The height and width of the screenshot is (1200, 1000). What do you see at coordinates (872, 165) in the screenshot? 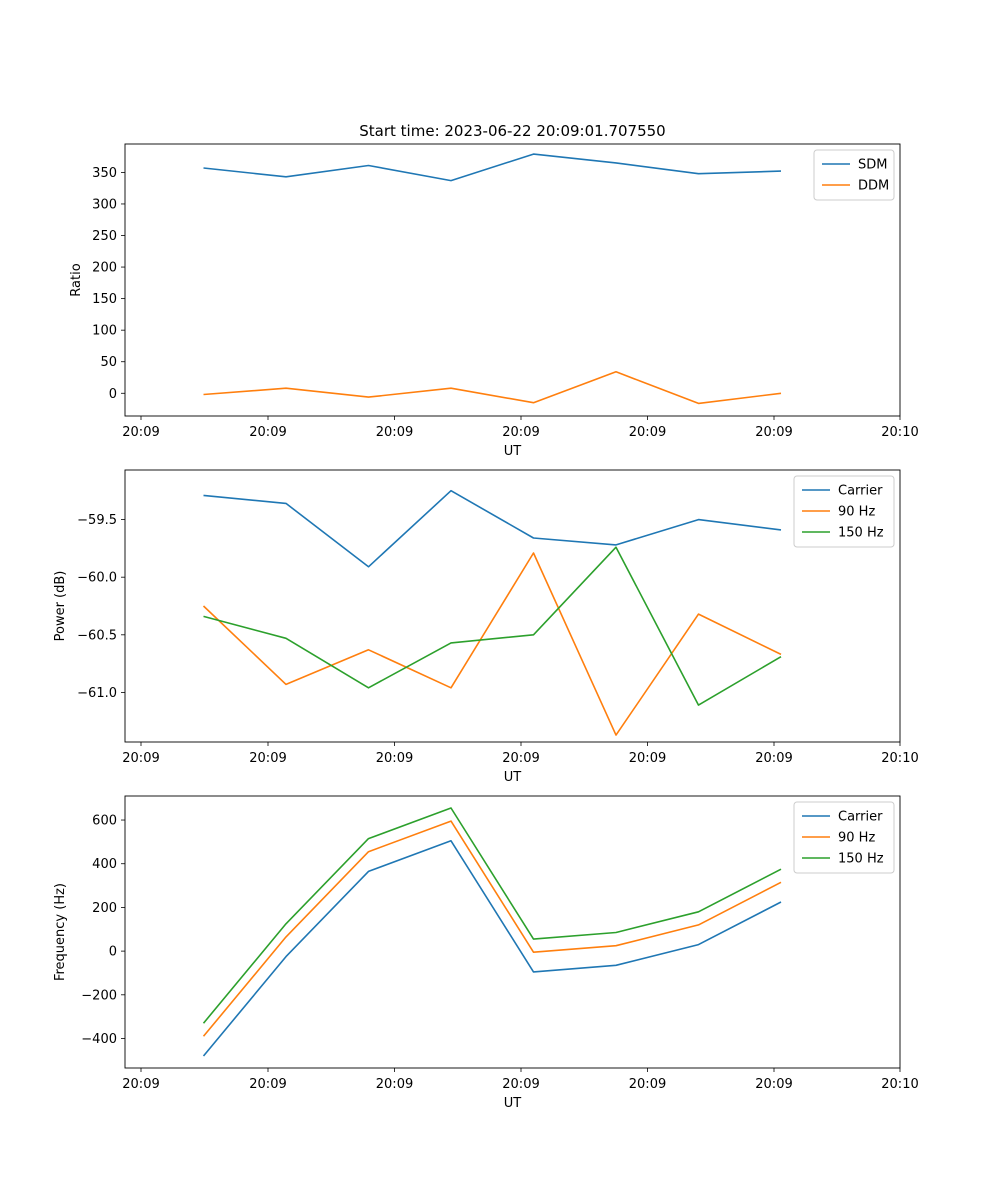
I see `legend-label: SDM` at bounding box center [872, 165].